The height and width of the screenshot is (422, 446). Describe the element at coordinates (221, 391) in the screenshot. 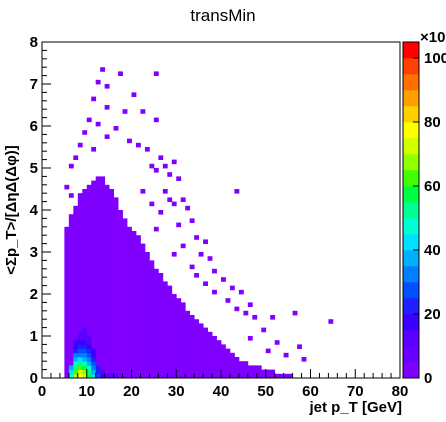

I see `x-tick-label: 40` at that location.